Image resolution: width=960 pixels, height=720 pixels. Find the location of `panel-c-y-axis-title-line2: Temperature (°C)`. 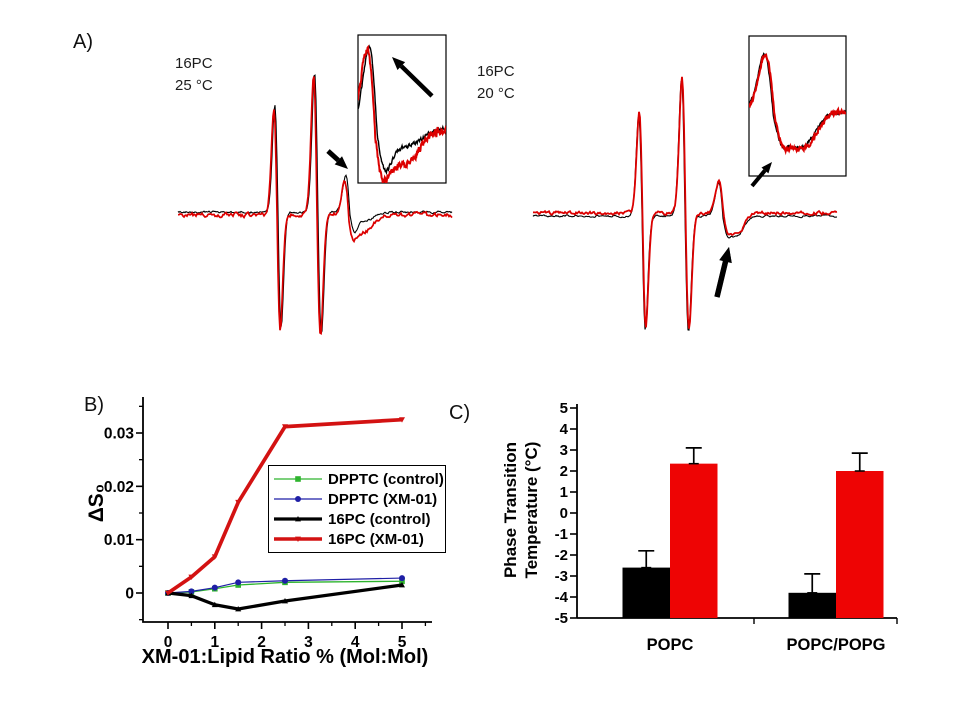

panel-c-y-axis-title-line2: Temperature (°C) is located at coordinates (531, 510).